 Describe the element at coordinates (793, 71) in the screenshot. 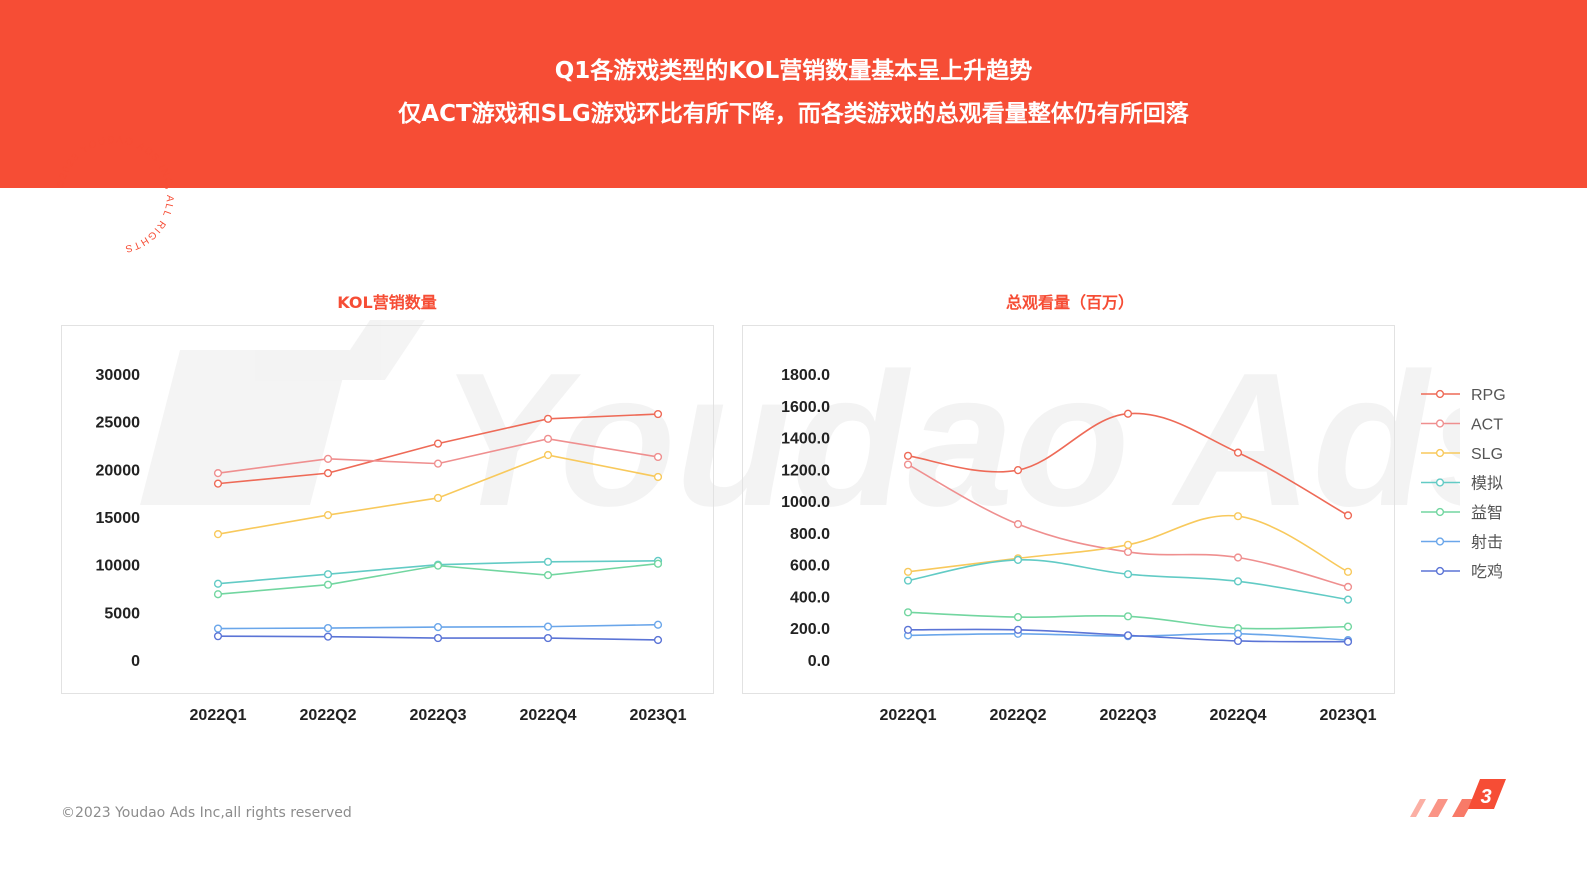

I see `headline-line-1: Q1各游戏类型的KOL营销数量基本呈上升趋势` at that location.